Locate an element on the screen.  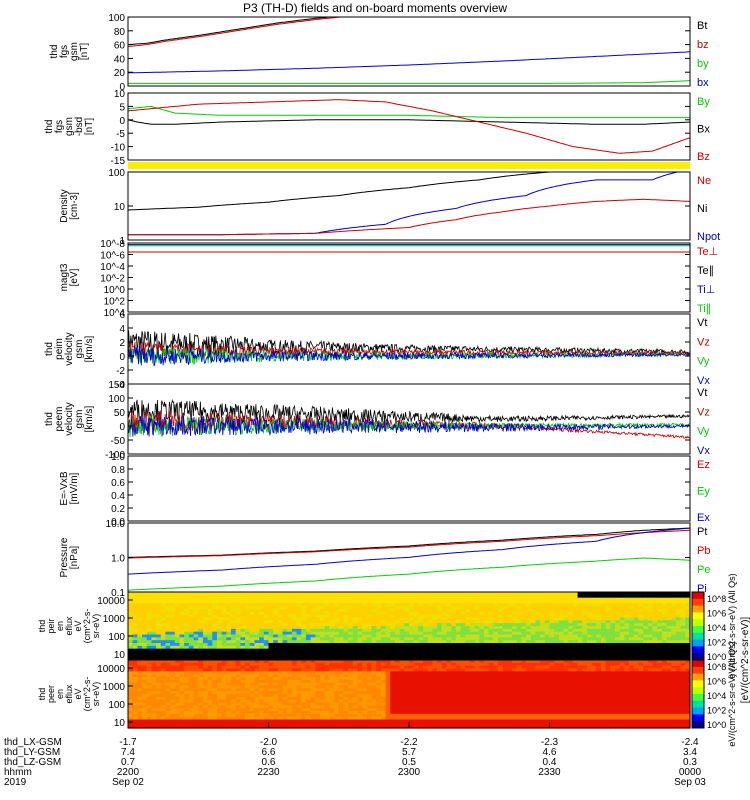
legend-item: Vt is located at coordinates (702, 393).